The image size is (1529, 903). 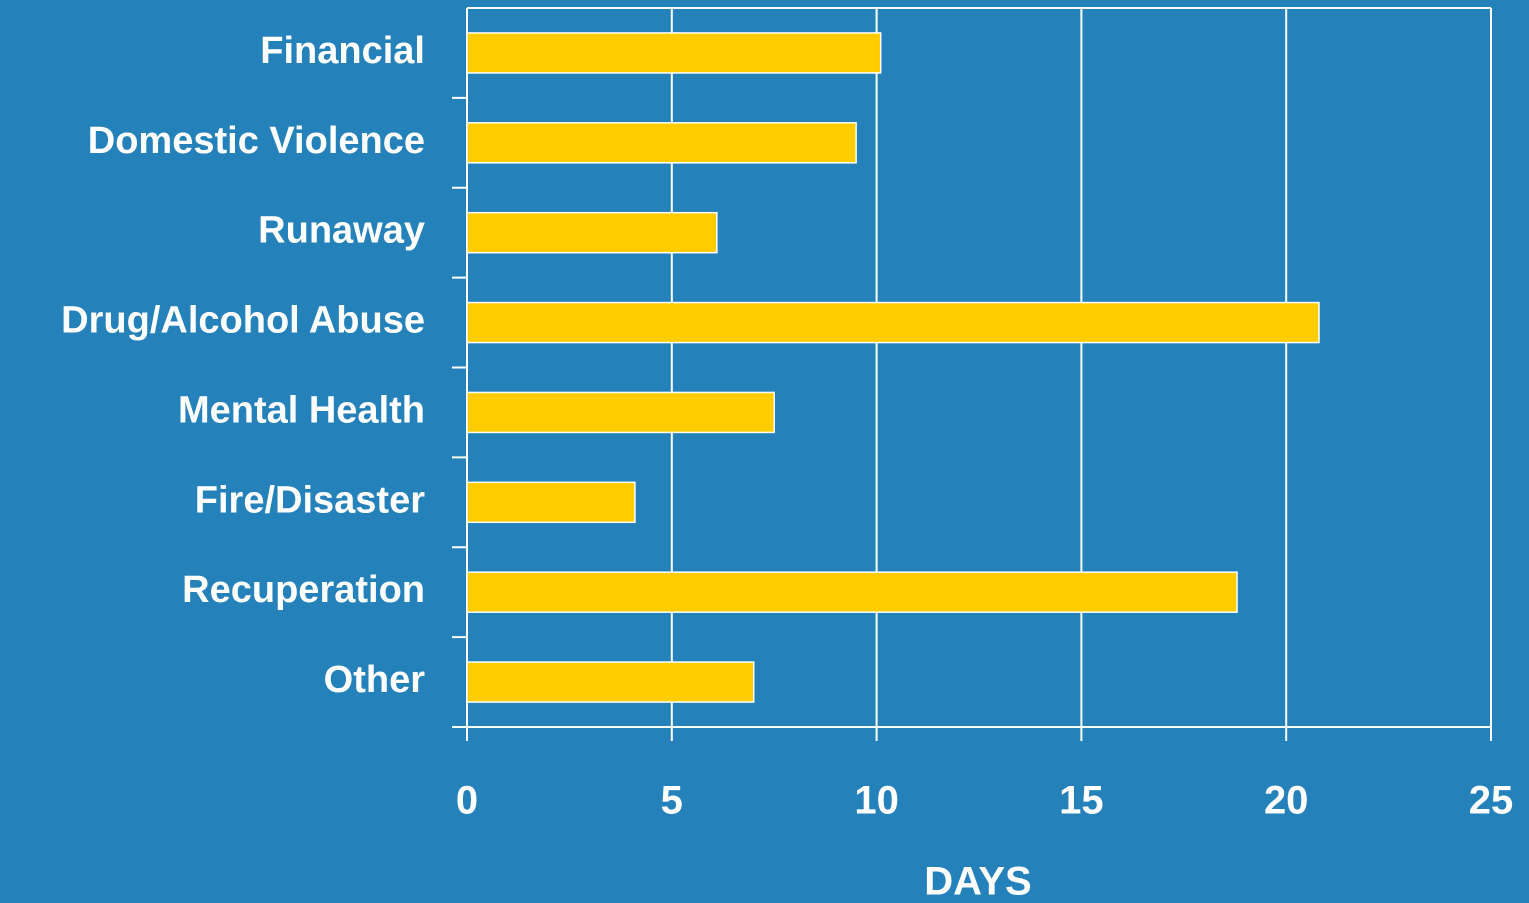 I want to click on x-tick-label: 0, so click(x=467, y=801).